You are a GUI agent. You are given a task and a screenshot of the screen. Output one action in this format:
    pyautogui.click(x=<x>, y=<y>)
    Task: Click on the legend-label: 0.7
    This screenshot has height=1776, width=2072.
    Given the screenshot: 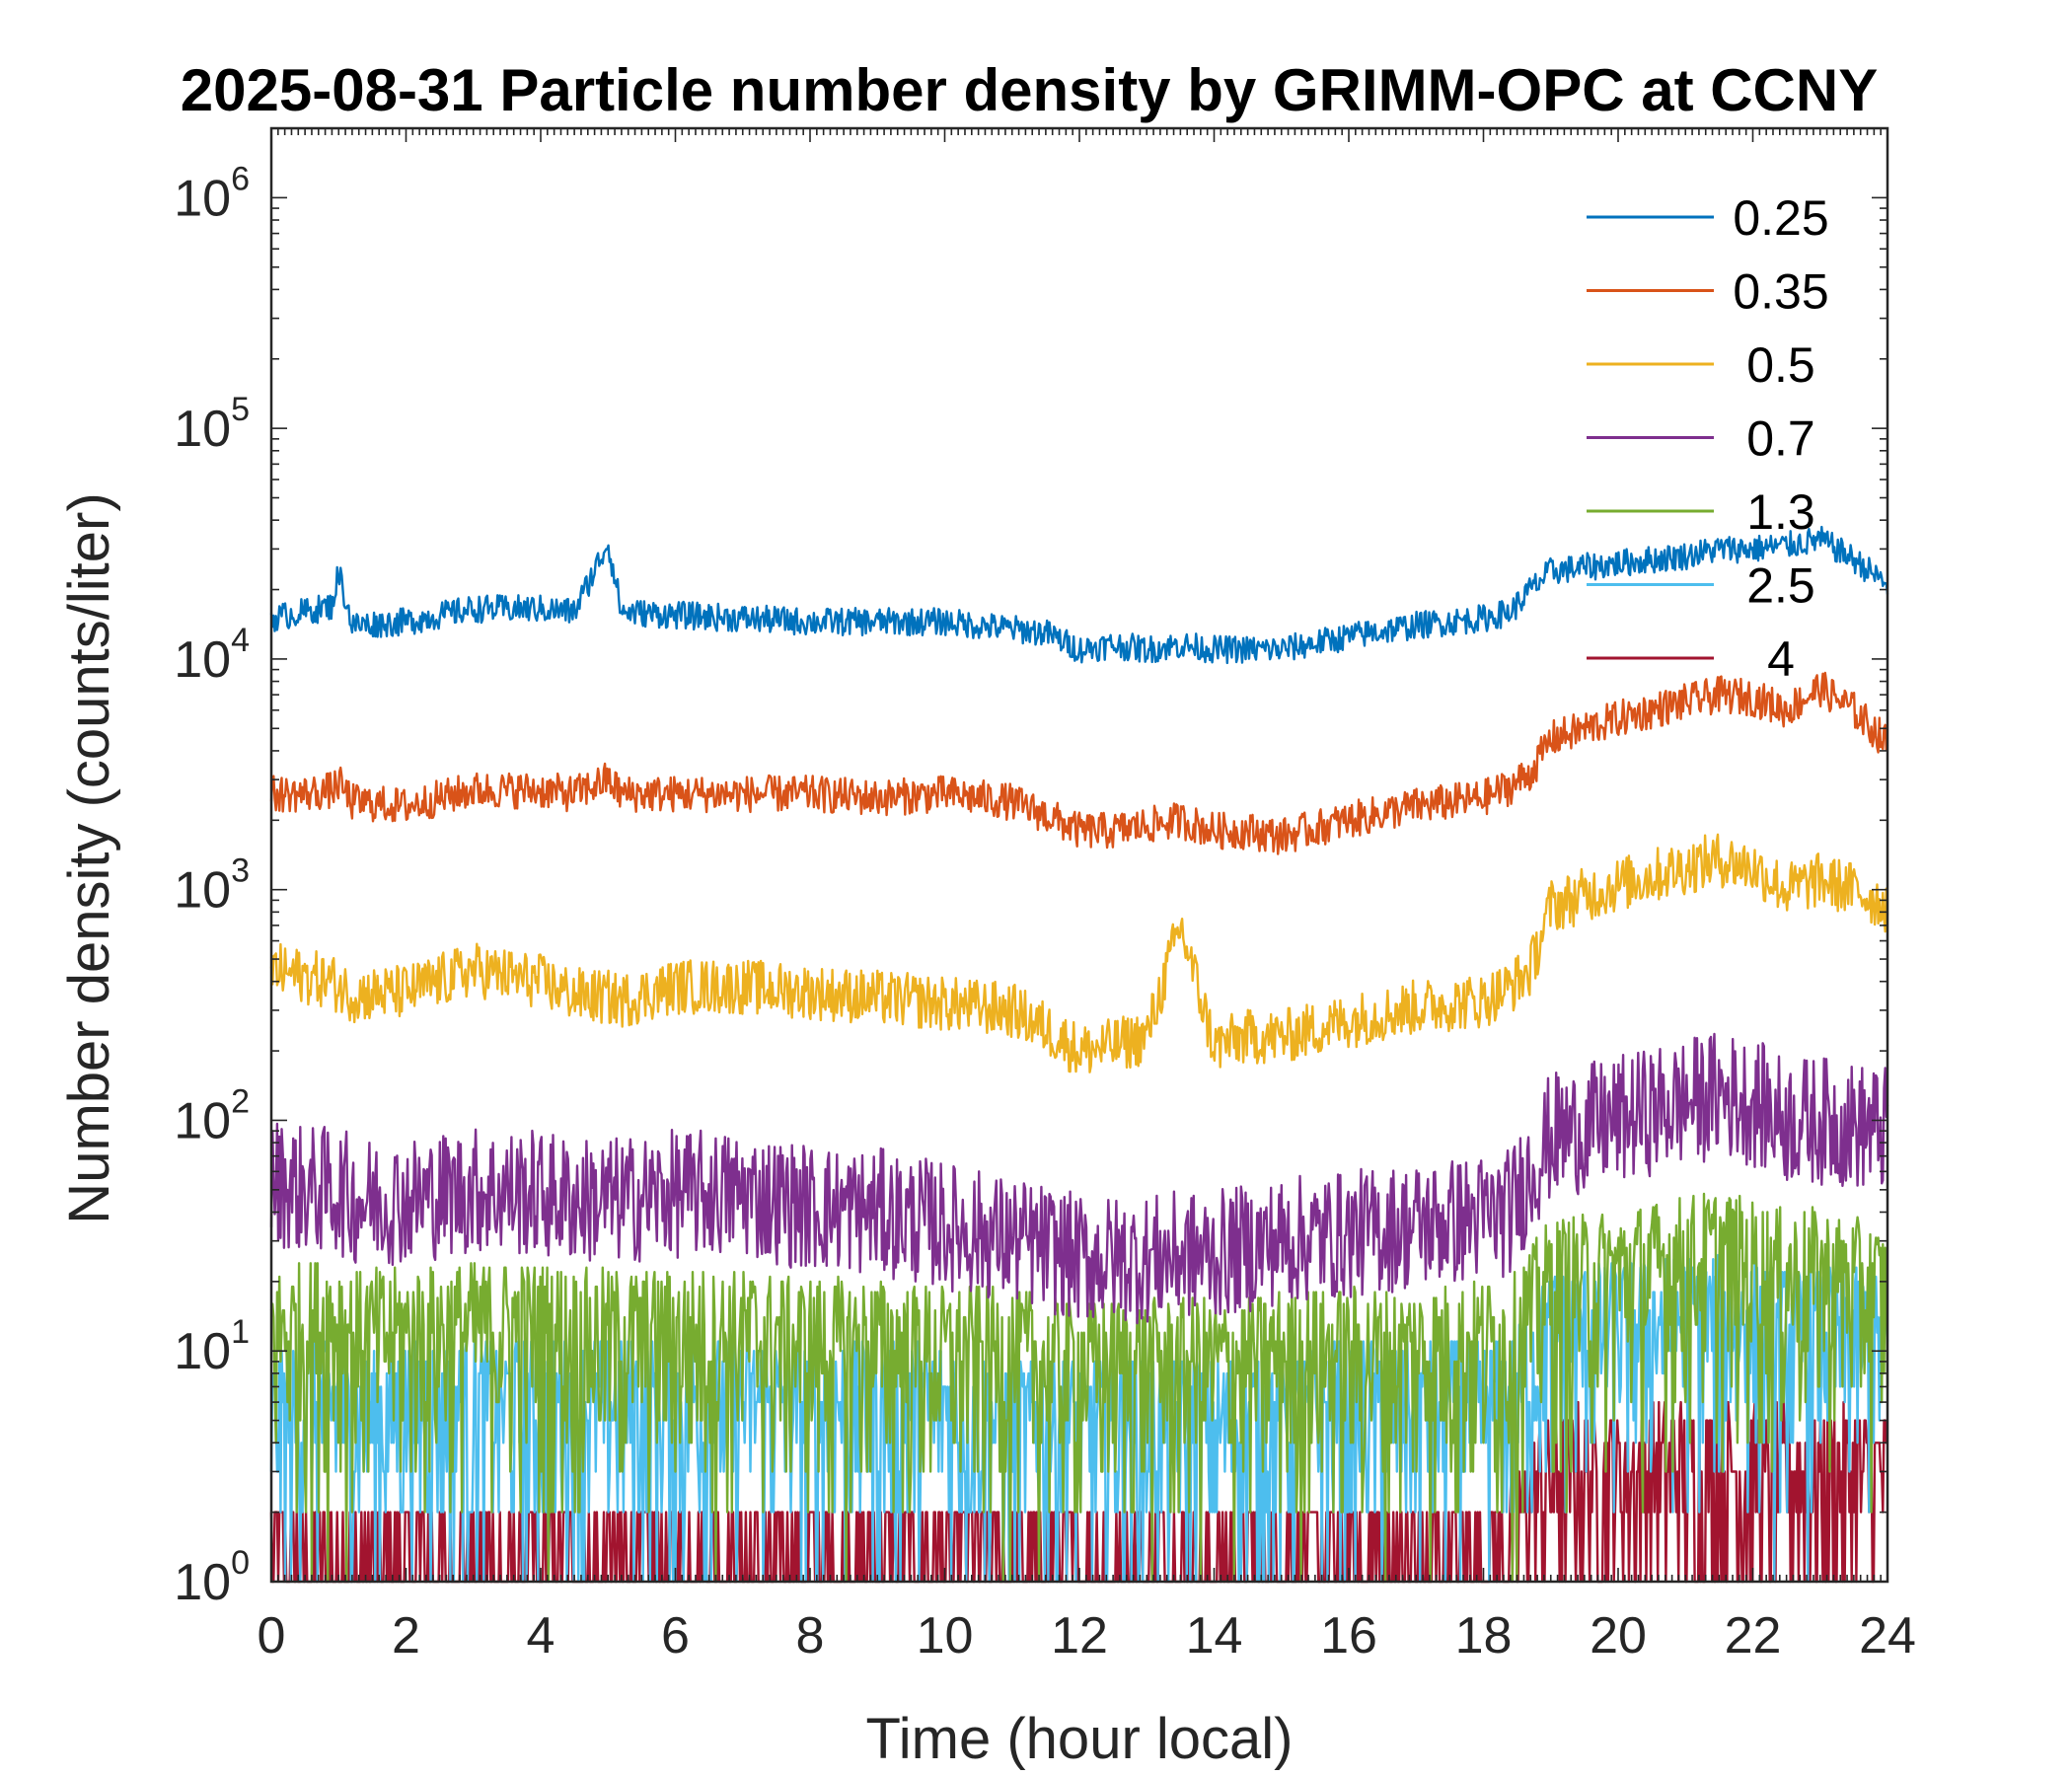 What is the action you would take?
    pyautogui.click(x=1781, y=439)
    